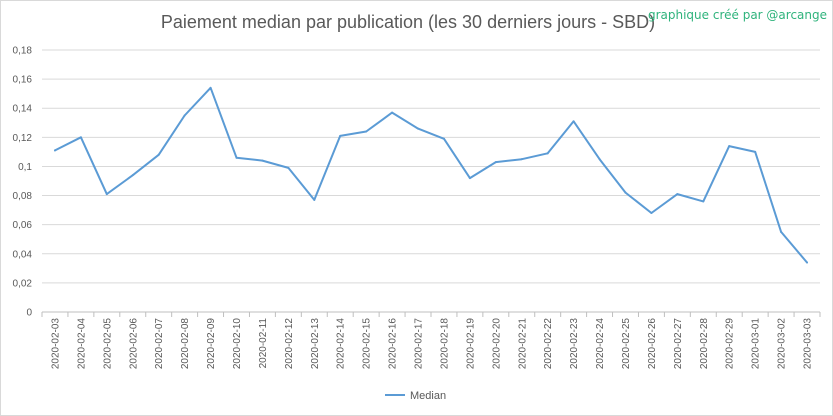 Image resolution: width=833 pixels, height=416 pixels. I want to click on x-tick-label: 2020-02-24, so click(600, 344).